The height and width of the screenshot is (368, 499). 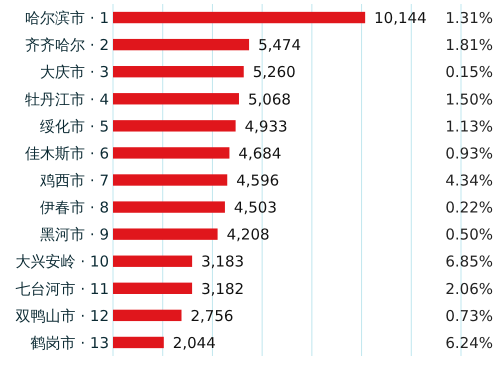 I want to click on data-label: 2,756, so click(x=212, y=315).